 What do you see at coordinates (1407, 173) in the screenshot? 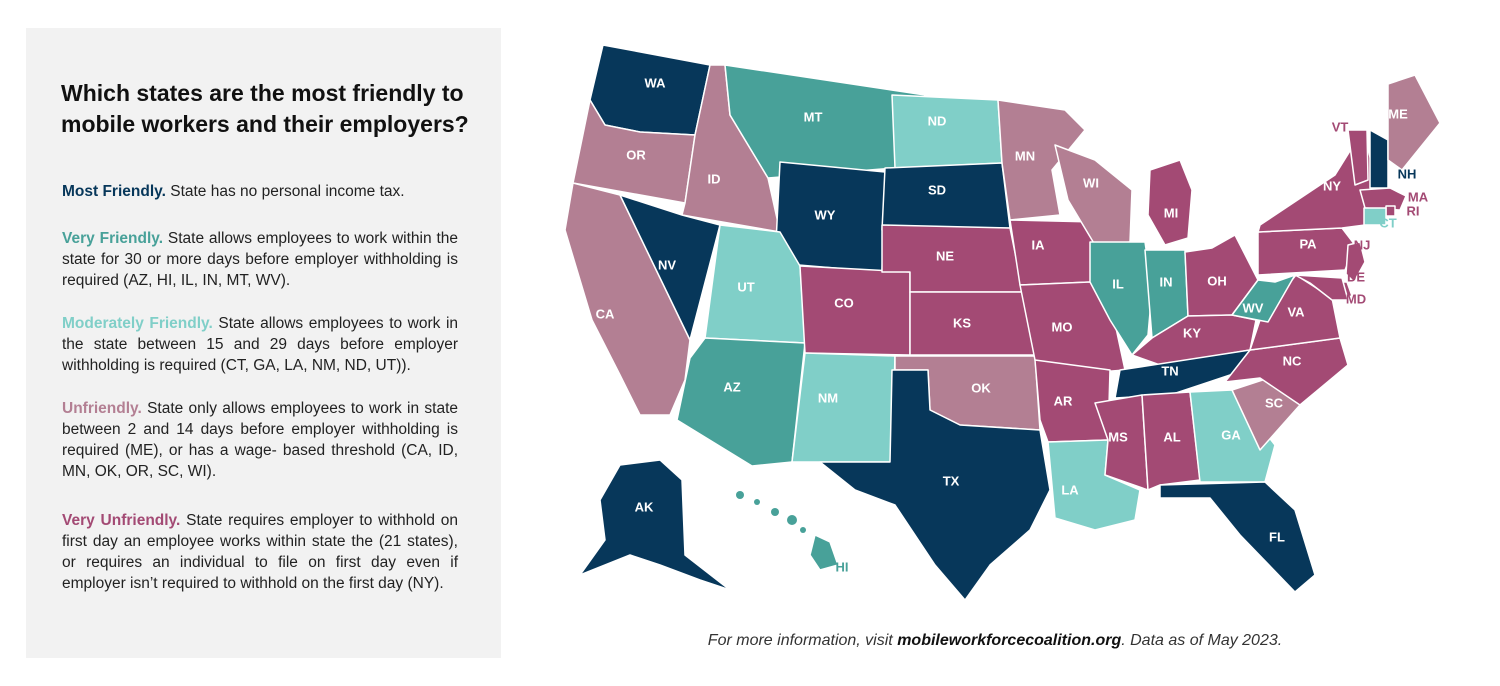
I see `state-label-nh: NH` at bounding box center [1407, 173].